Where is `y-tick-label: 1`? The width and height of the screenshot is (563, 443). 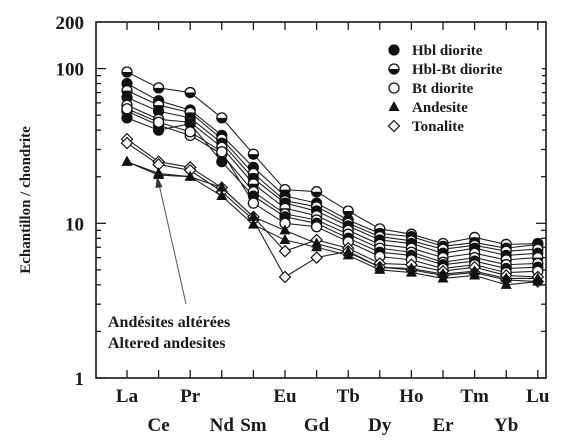
y-tick-label: 1 is located at coordinates (80, 379).